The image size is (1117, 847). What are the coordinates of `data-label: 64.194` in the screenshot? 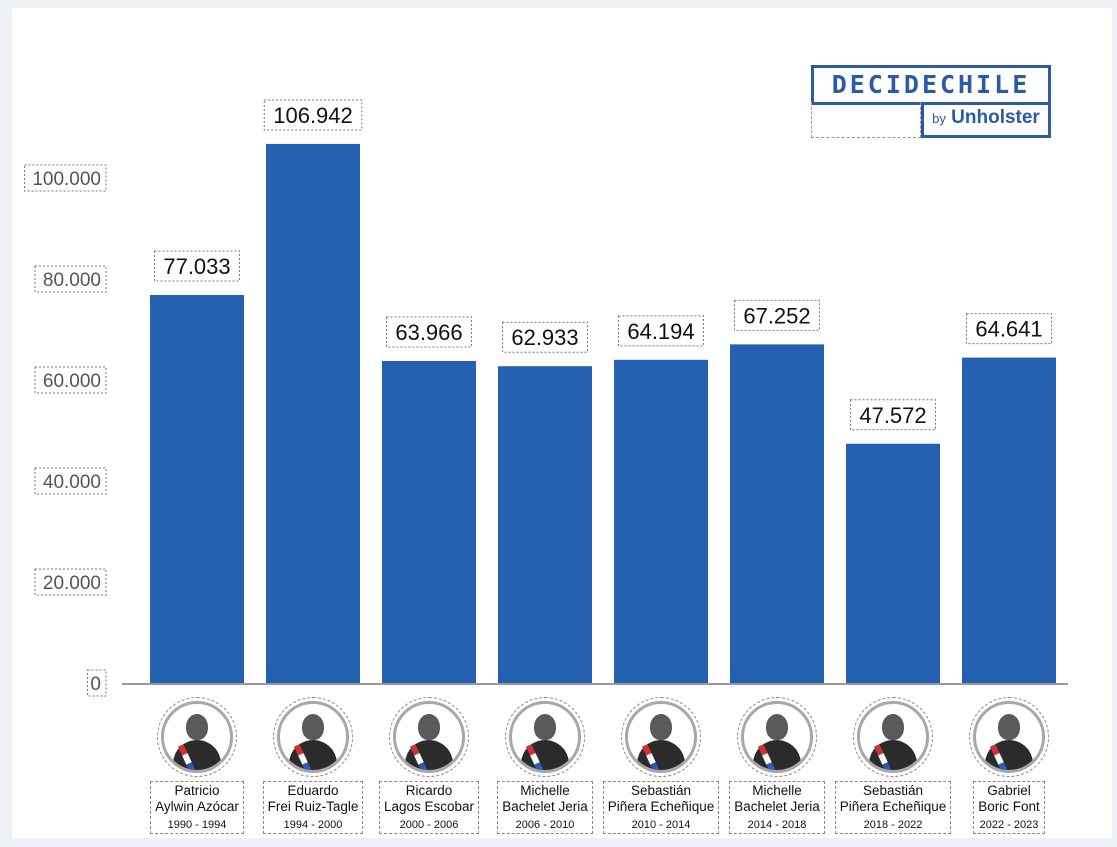 It's located at (660, 331).